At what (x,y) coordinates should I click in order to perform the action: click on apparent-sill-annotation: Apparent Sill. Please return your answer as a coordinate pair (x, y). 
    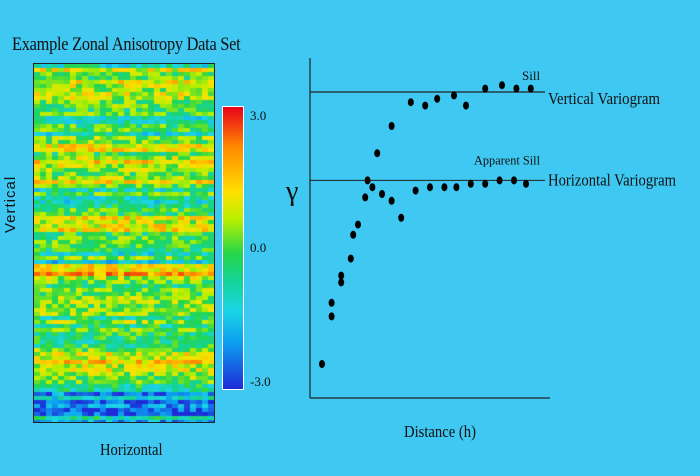
    Looking at the image, I should click on (507, 159).